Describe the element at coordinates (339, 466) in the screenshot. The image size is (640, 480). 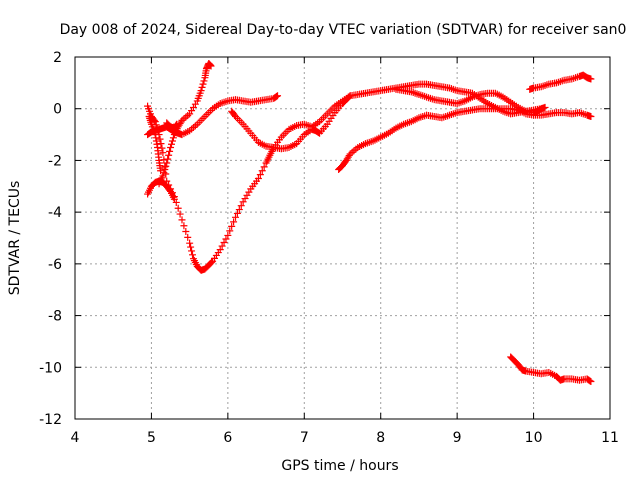
I see `x-axis-label: GPS time / hours` at that location.